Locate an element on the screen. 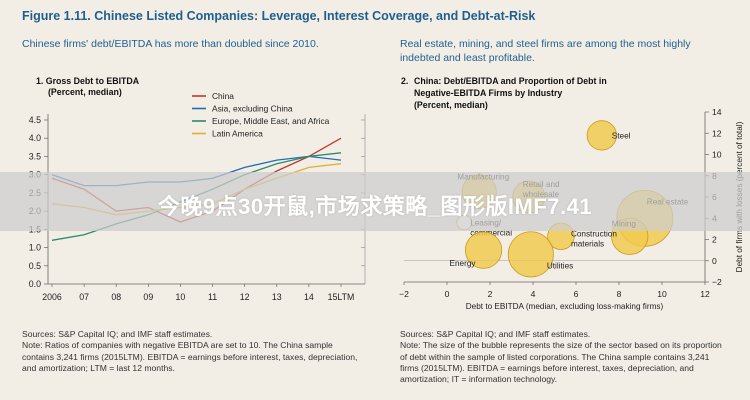 The height and width of the screenshot is (400, 750). chart2-ytick-label: 10 is located at coordinates (717, 155).